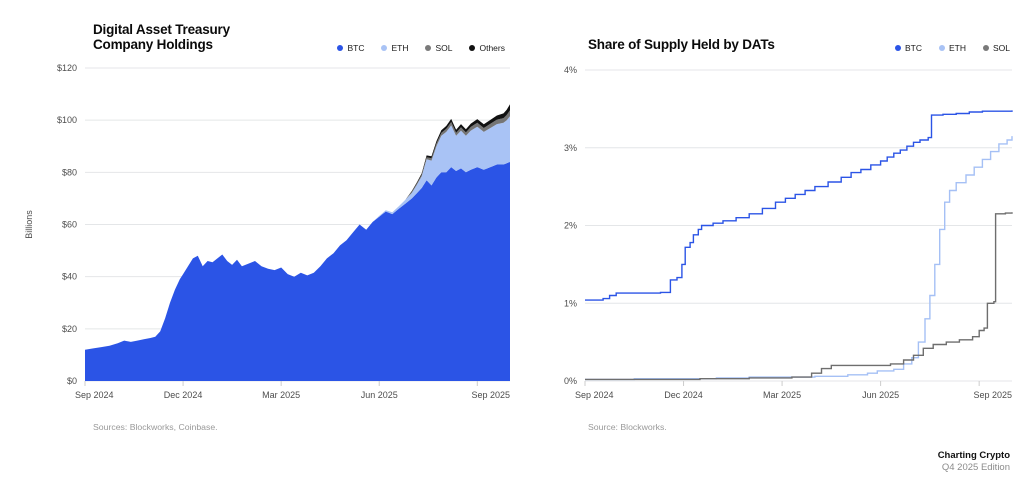  What do you see at coordinates (421, 48) in the screenshot?
I see `holdings-chart-legend: BTC ETH SOL Others` at bounding box center [421, 48].